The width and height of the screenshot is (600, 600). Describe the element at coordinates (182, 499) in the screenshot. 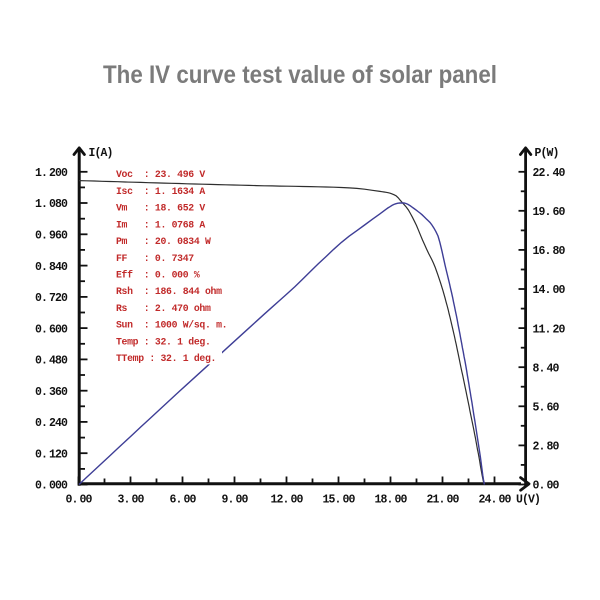

I see `svg-text:6.00: 6. 00` at that location.